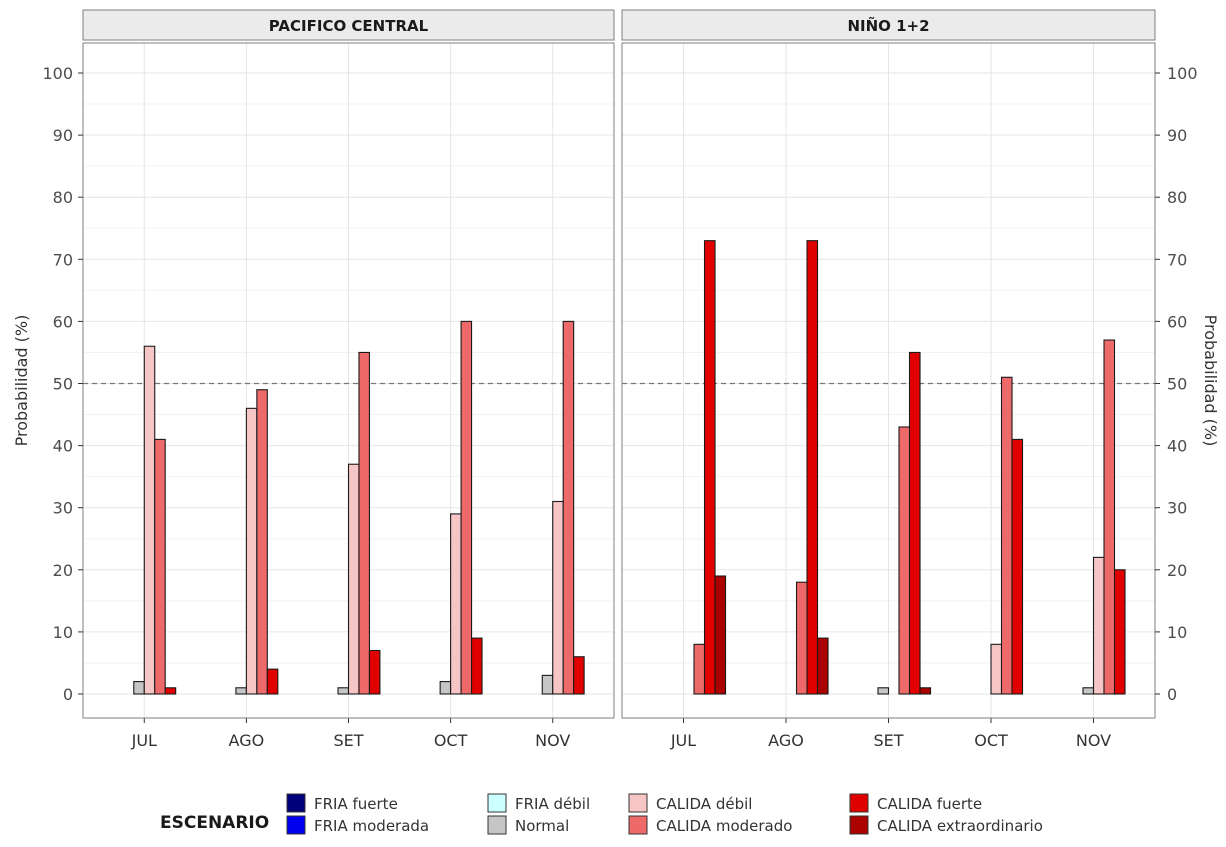  I want to click on y-tick-label-left: 60, so click(63, 321).